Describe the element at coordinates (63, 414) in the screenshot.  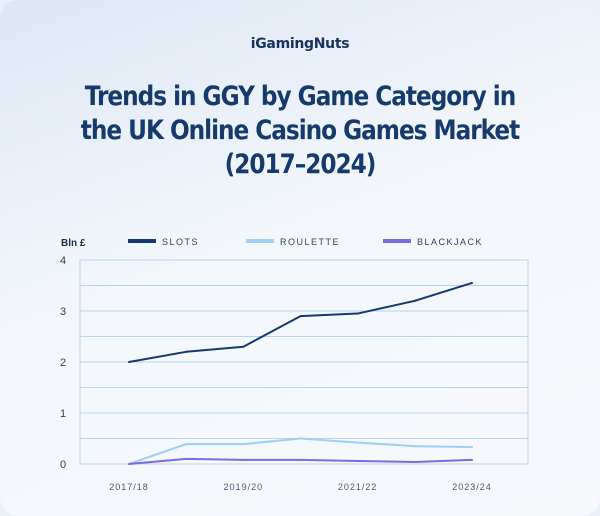
I see `y-tick-label: 1` at that location.